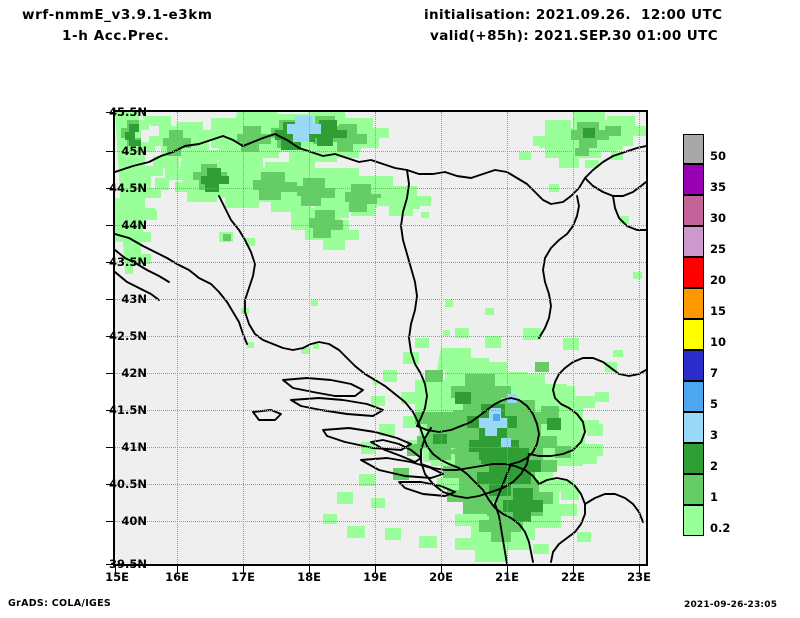 The height and width of the screenshot is (618, 800). What do you see at coordinates (60, 603) in the screenshot?
I see `grads-credit: GrADS: COLA/IGES` at bounding box center [60, 603].